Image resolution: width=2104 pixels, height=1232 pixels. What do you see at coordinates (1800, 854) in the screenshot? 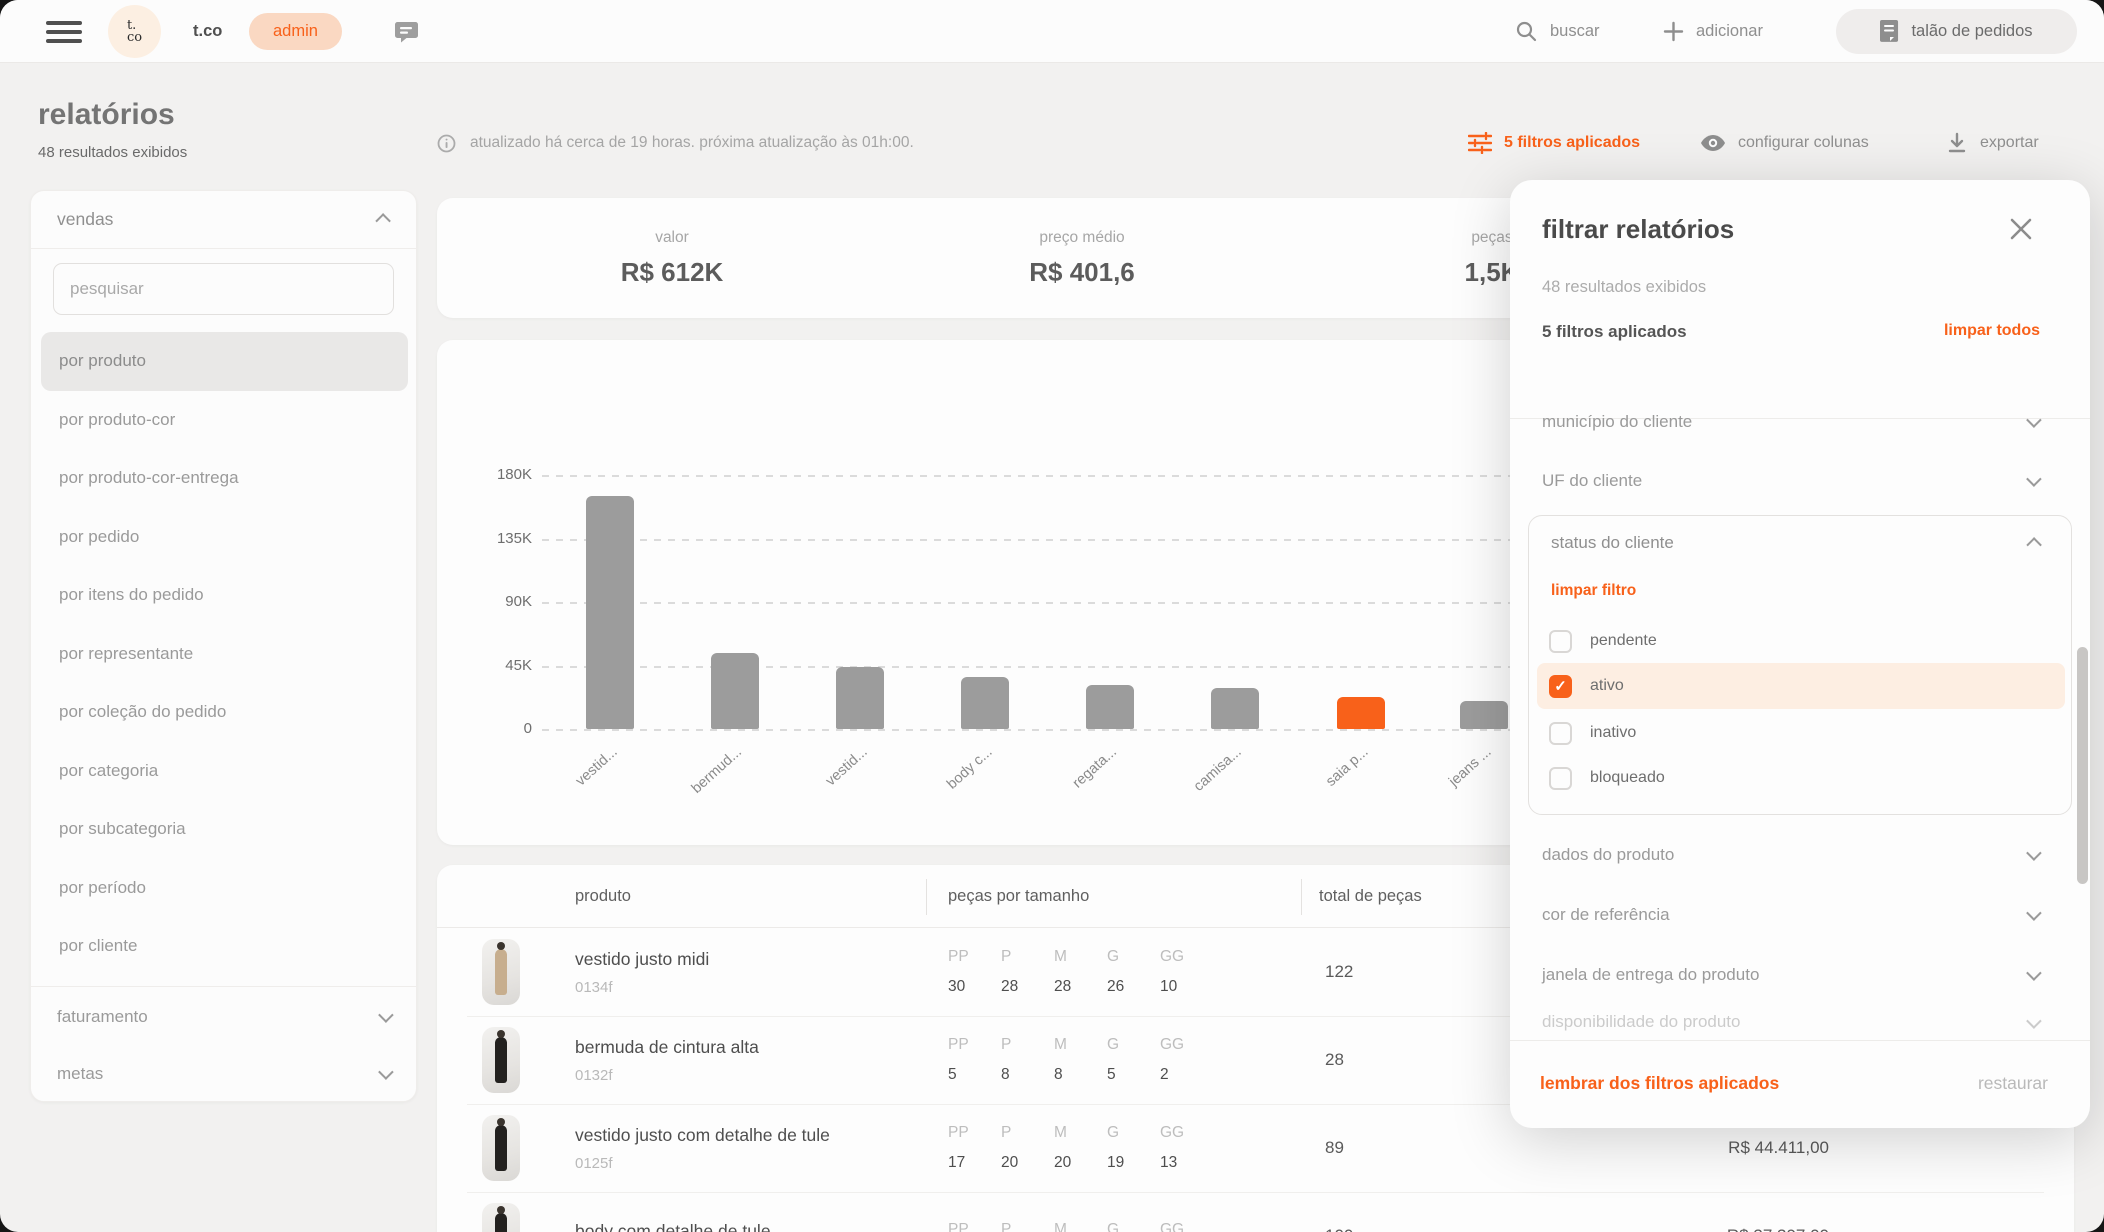
I see `filter-section-dados-do-produto: dados do produto` at bounding box center [1800, 854].